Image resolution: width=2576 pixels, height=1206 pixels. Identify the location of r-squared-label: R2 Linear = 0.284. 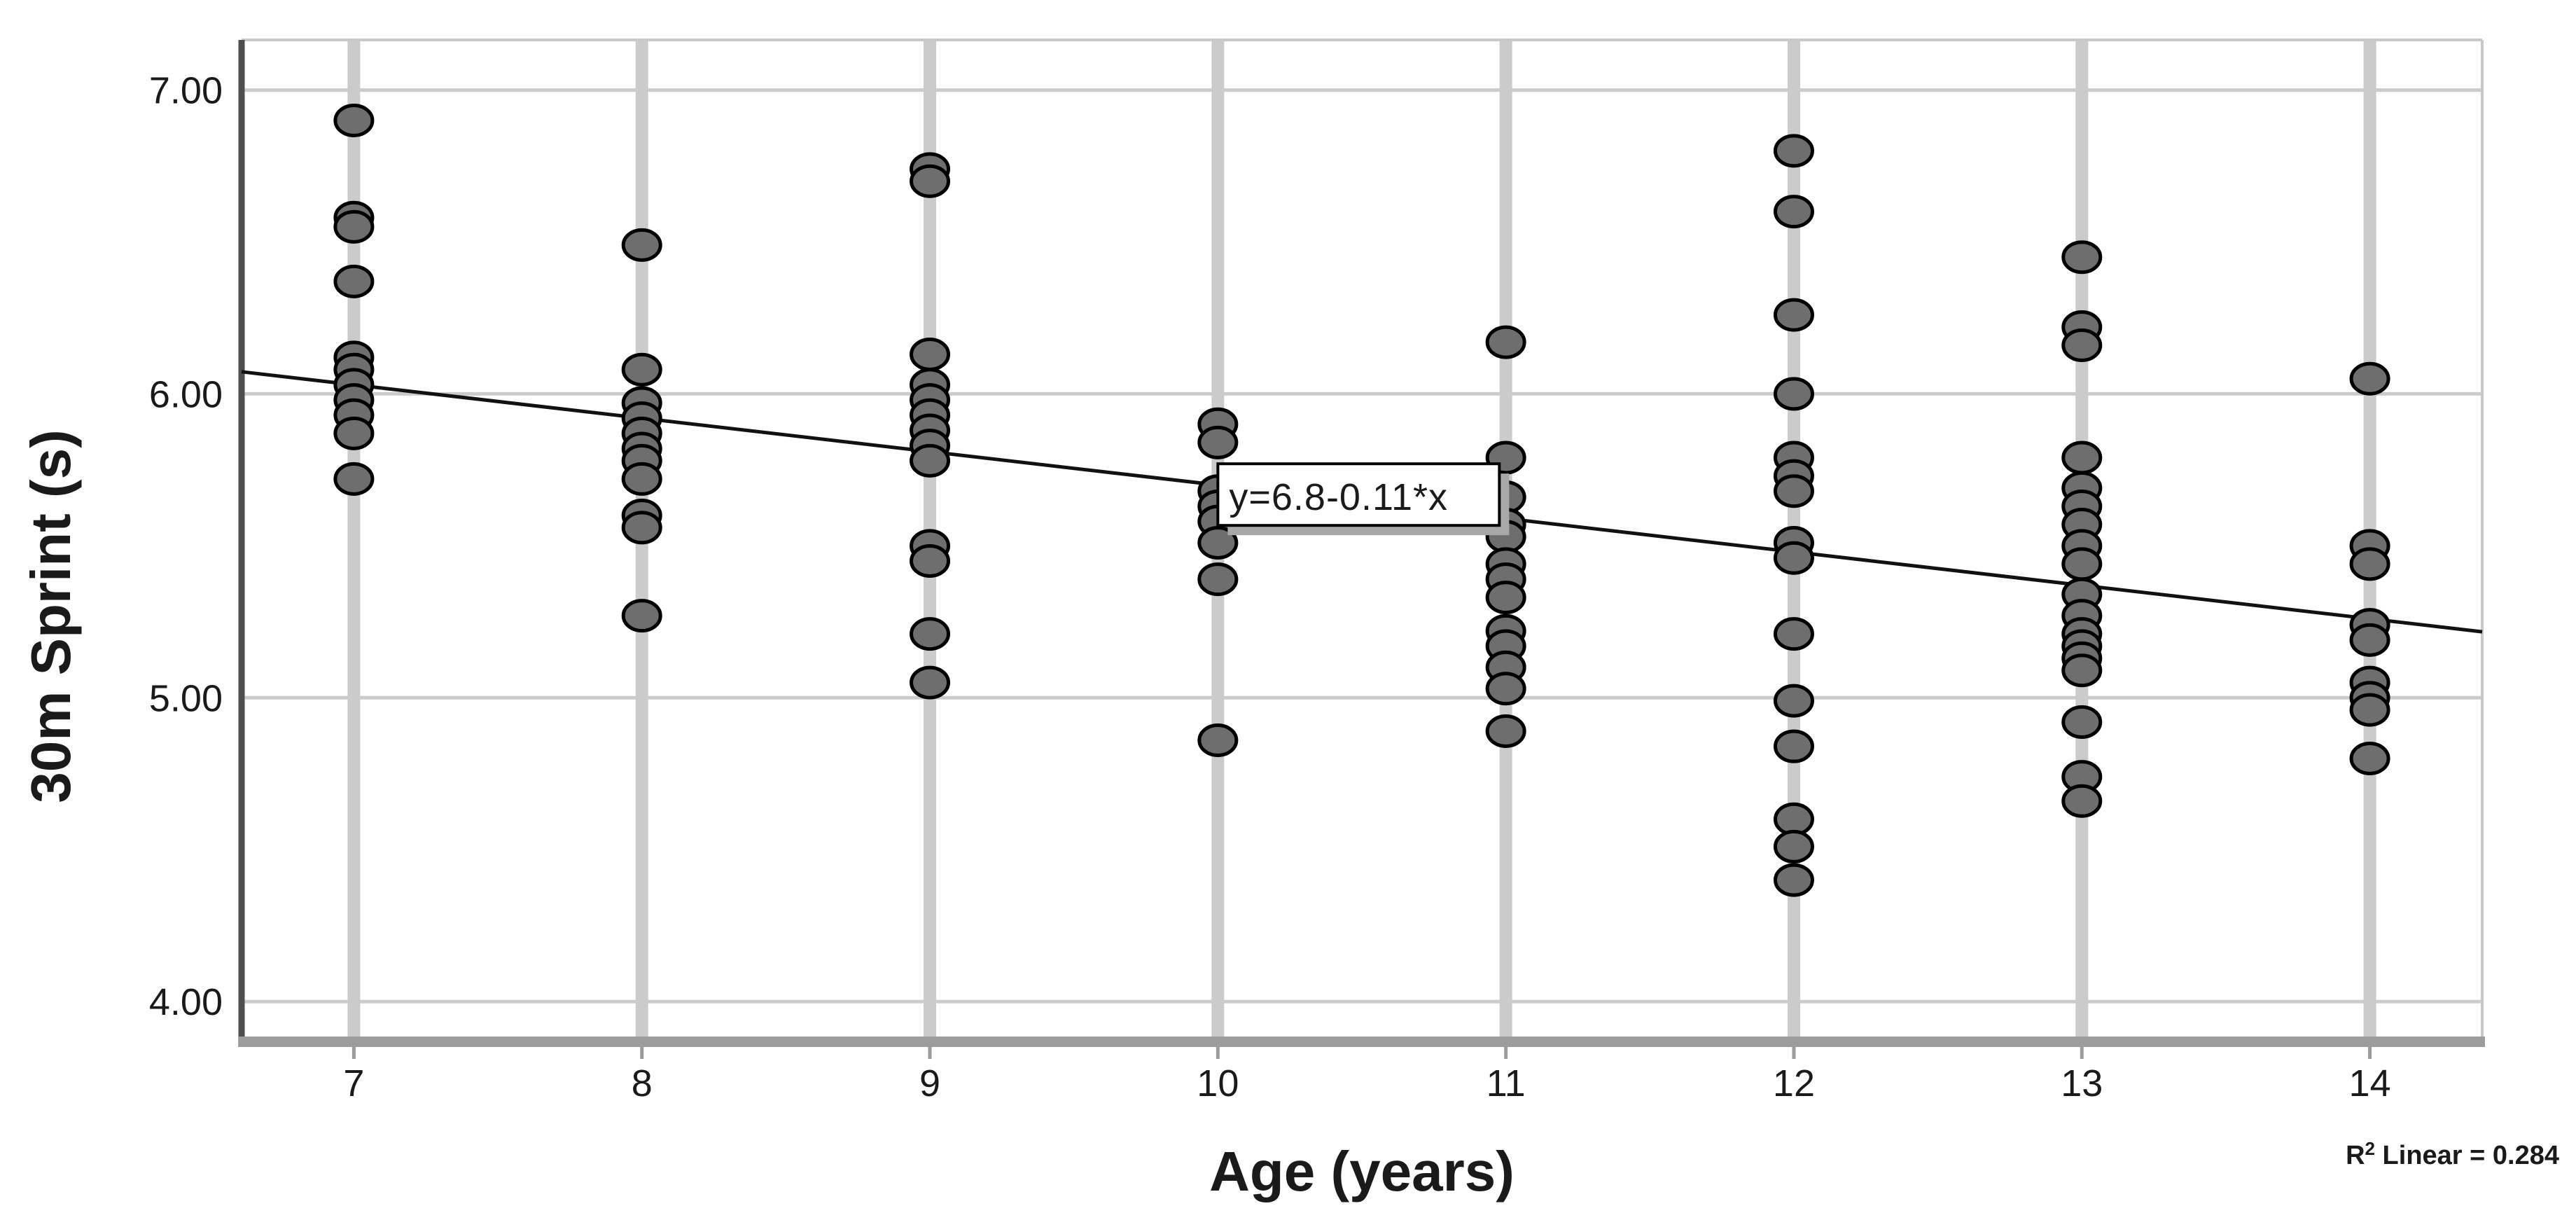
(2452, 1154).